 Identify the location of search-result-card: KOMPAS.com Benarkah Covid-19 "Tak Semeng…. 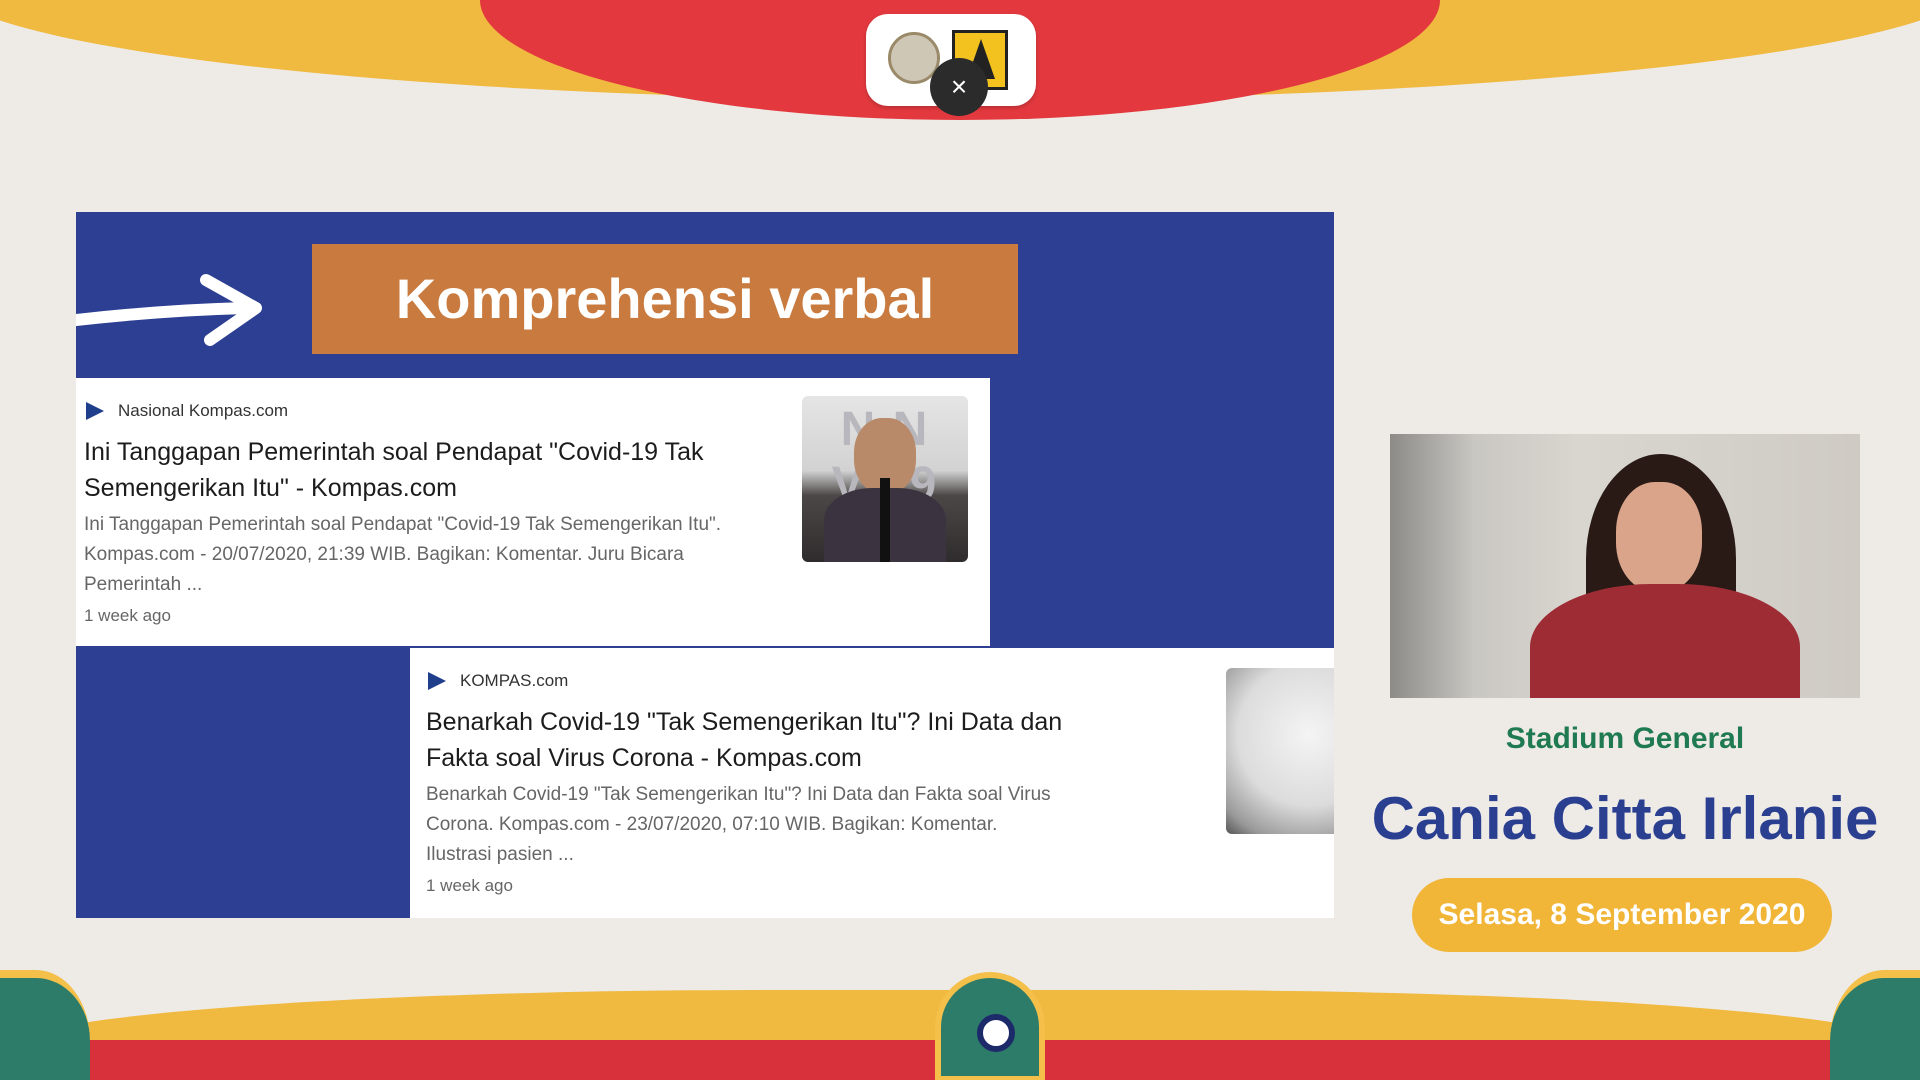
(872, 783).